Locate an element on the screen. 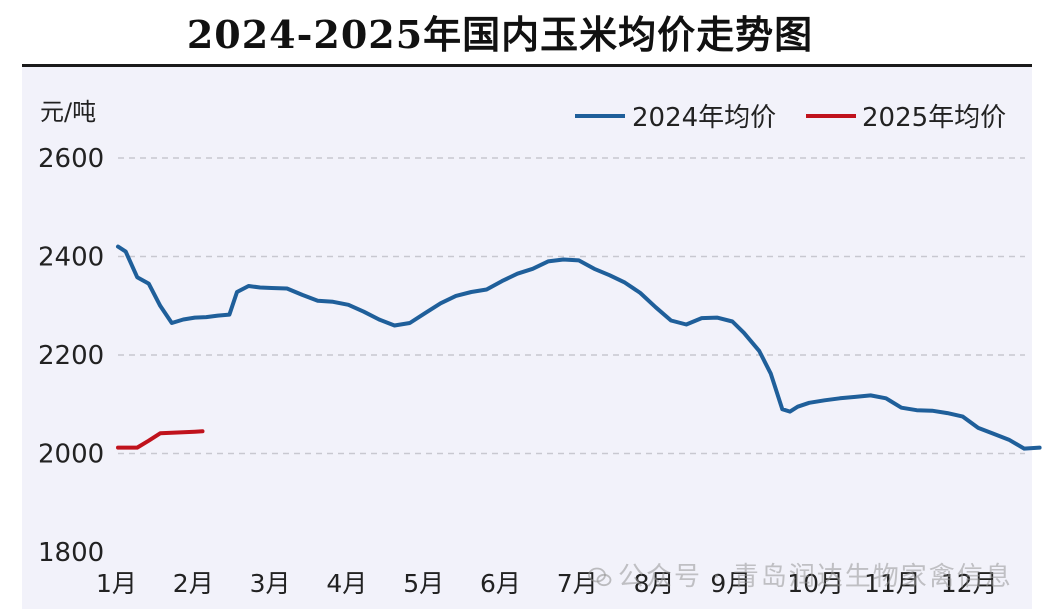  watermark-text: 公众号 · 青岛润达生物家禽信息 is located at coordinates (815, 577).